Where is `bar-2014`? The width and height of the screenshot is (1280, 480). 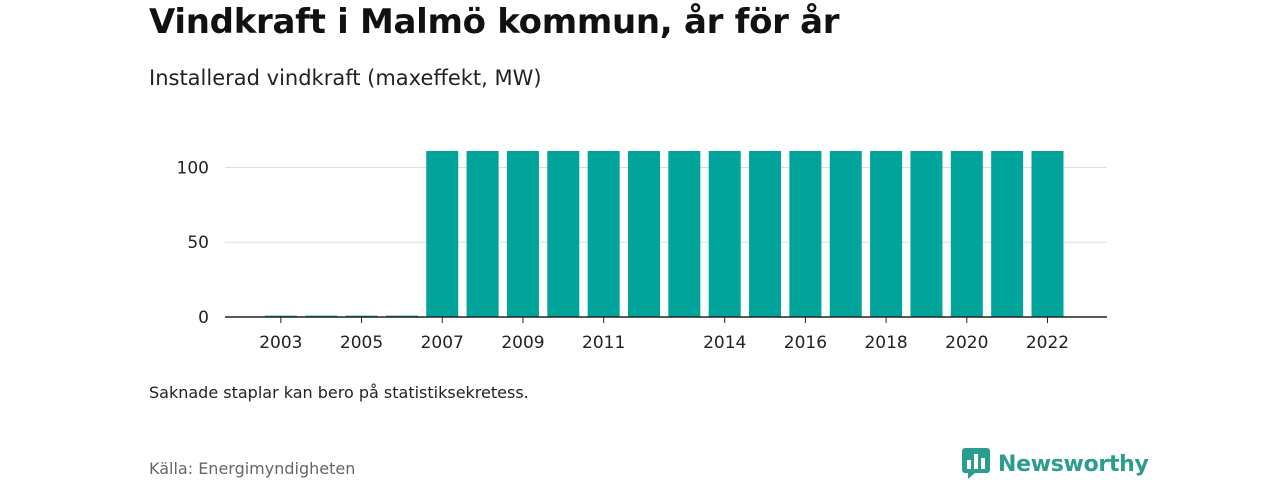
bar-2014 is located at coordinates (724, 234).